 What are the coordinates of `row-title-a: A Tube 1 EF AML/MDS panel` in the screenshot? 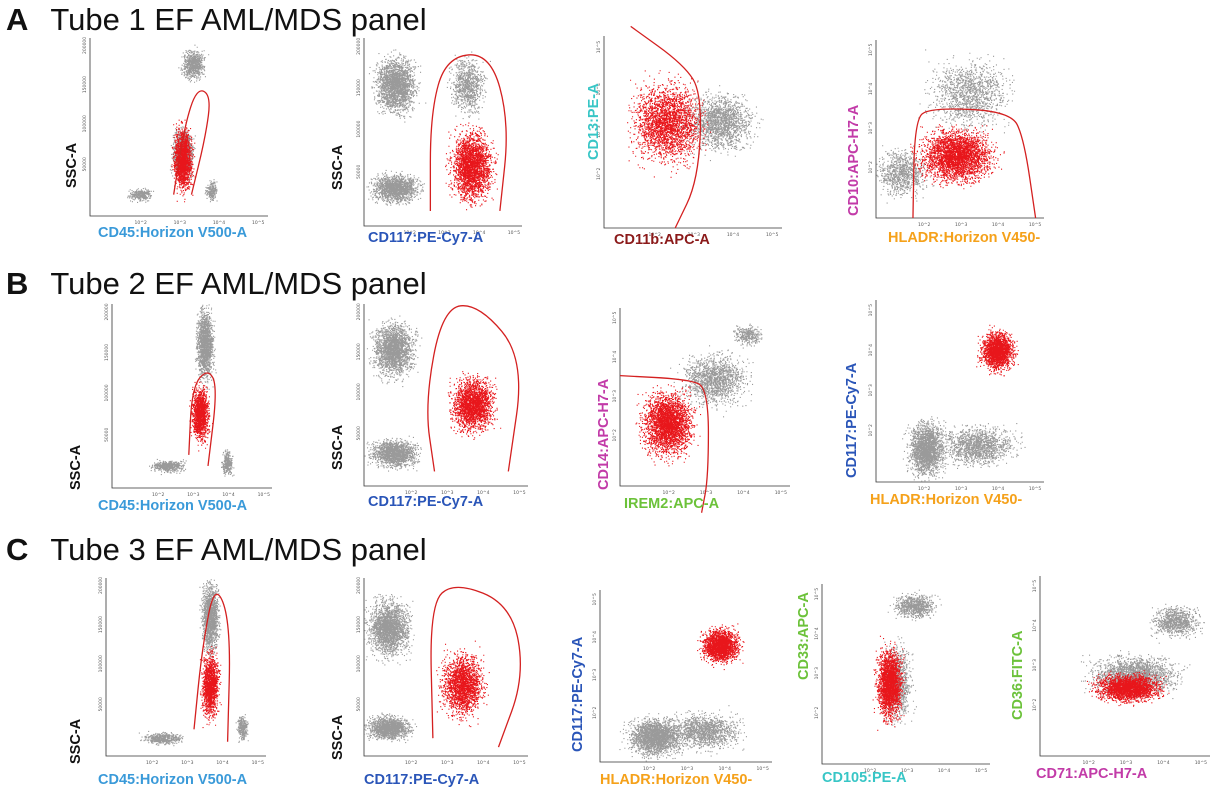 It's located at (216, 20).